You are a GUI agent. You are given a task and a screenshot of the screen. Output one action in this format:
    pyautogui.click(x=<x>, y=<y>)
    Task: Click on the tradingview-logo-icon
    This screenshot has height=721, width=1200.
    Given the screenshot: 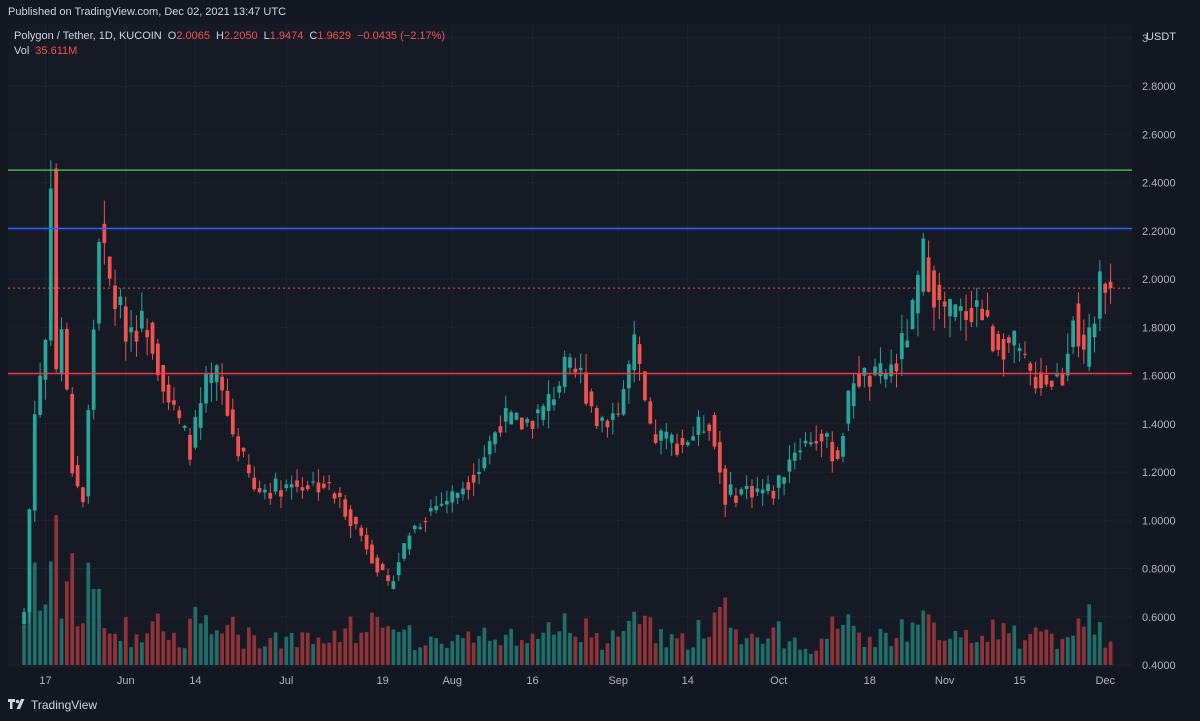 What is the action you would take?
    pyautogui.click(x=16, y=704)
    